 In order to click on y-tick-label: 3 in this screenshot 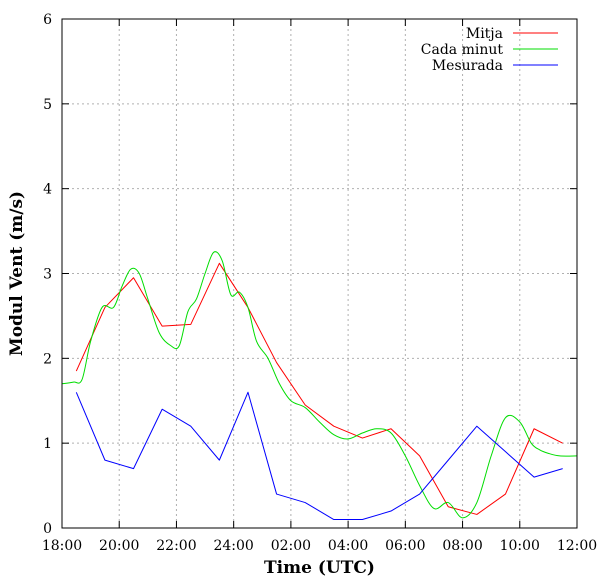, I will do `click(47, 275)`.